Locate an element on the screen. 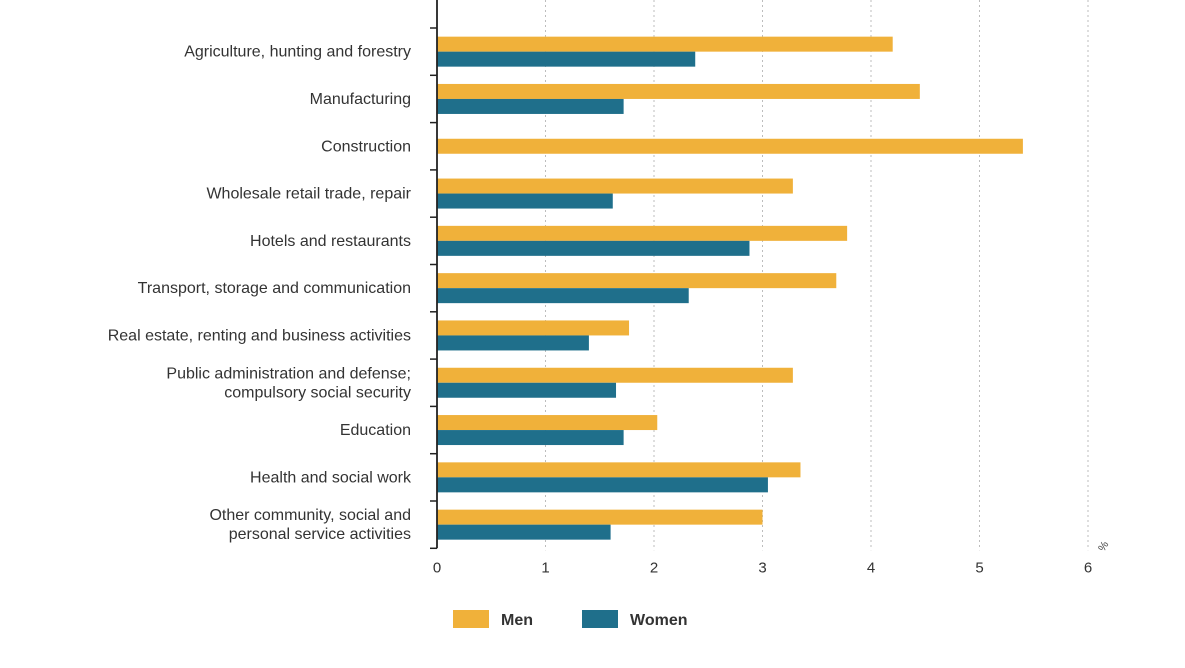 The width and height of the screenshot is (1185, 668). category-label: Hotels and restaurants is located at coordinates (330, 241).